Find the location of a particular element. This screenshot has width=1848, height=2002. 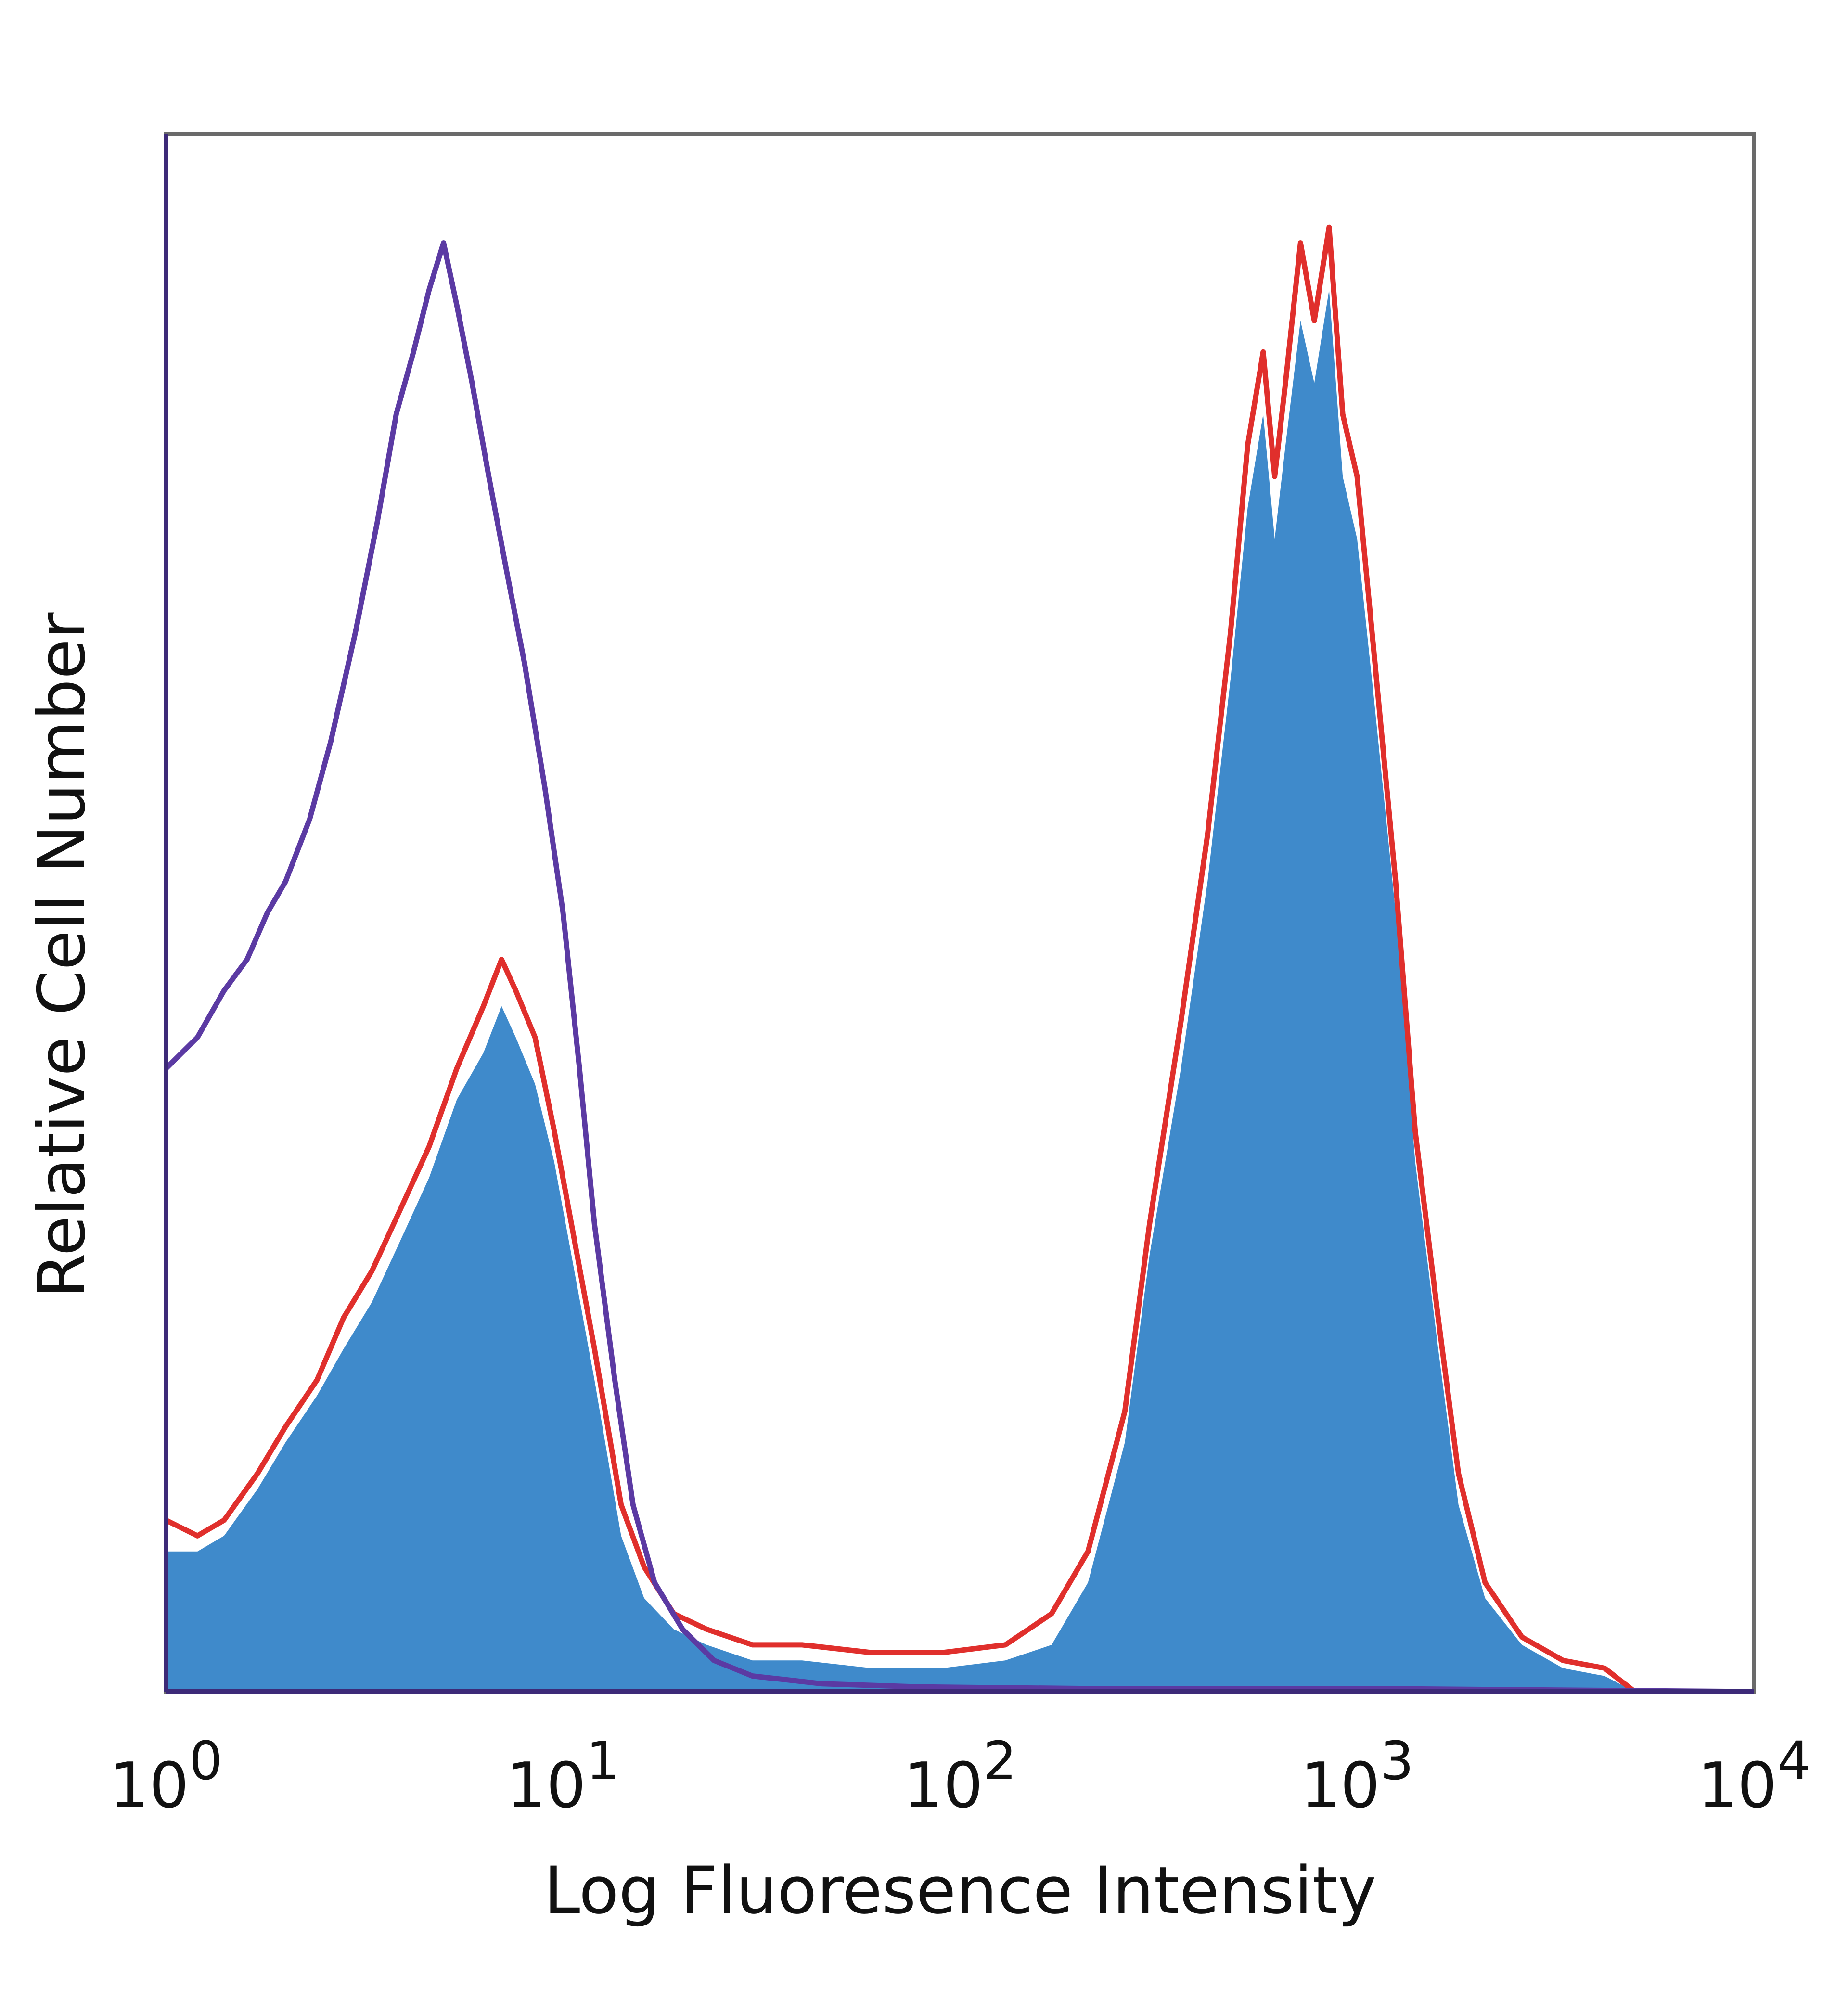

x-tick-base-3: 10 is located at coordinates (1340, 1785).